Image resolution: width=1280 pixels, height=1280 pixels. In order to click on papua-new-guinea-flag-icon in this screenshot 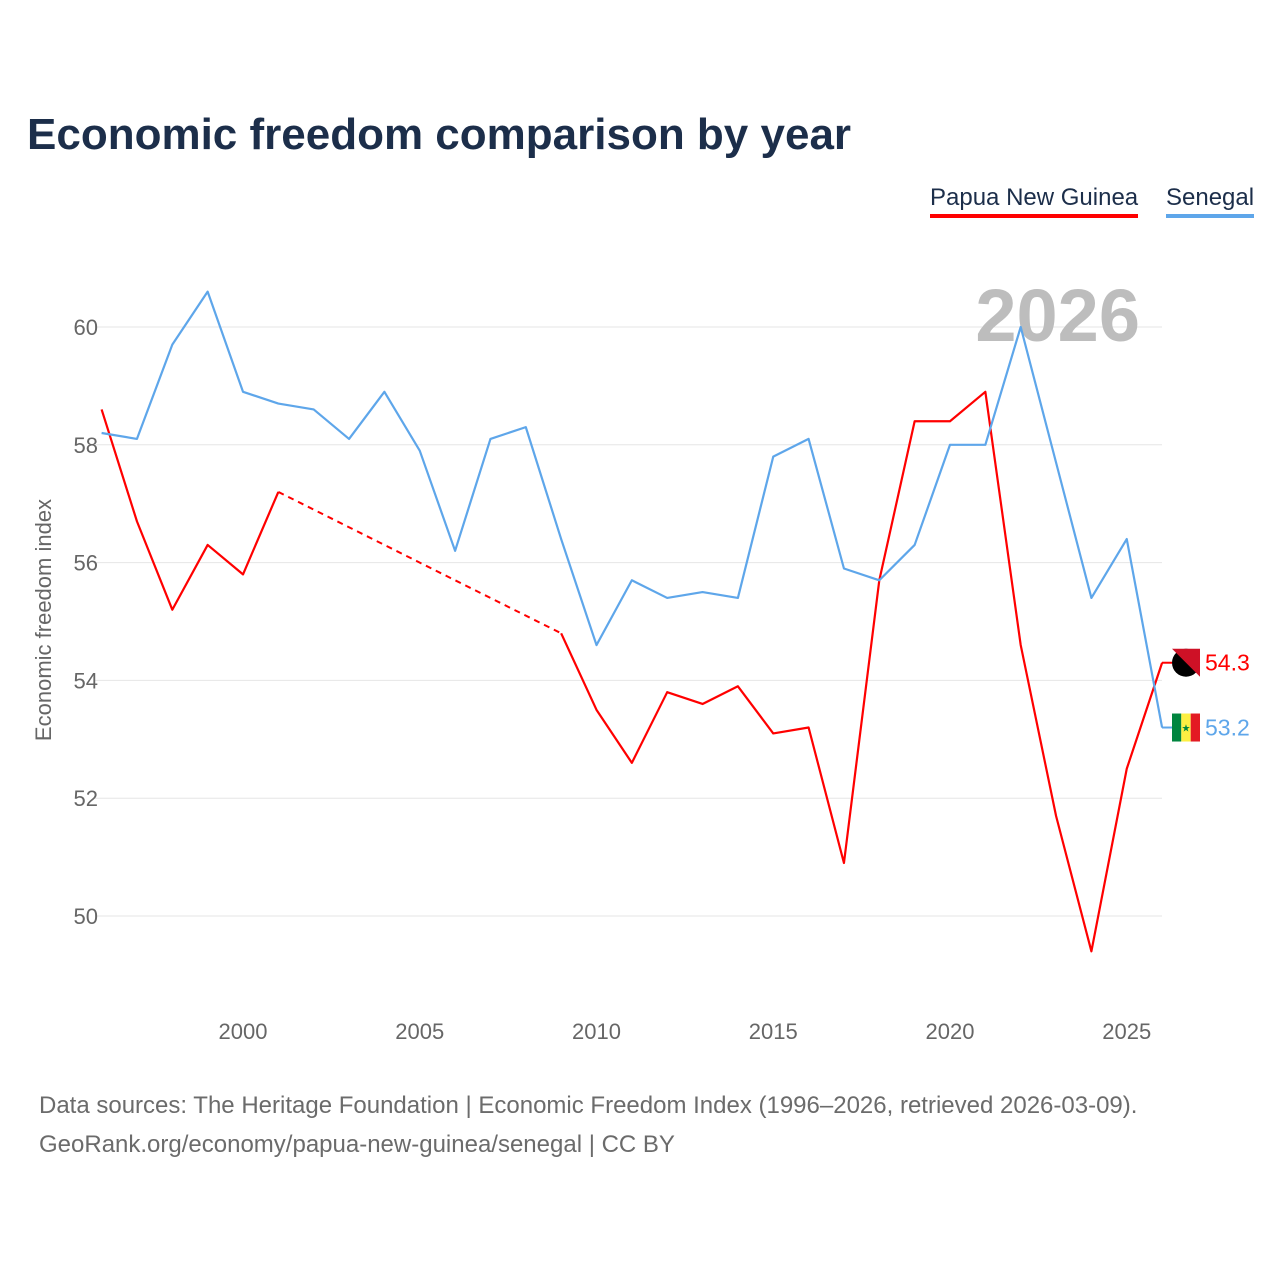, I will do `click(1186, 662)`.